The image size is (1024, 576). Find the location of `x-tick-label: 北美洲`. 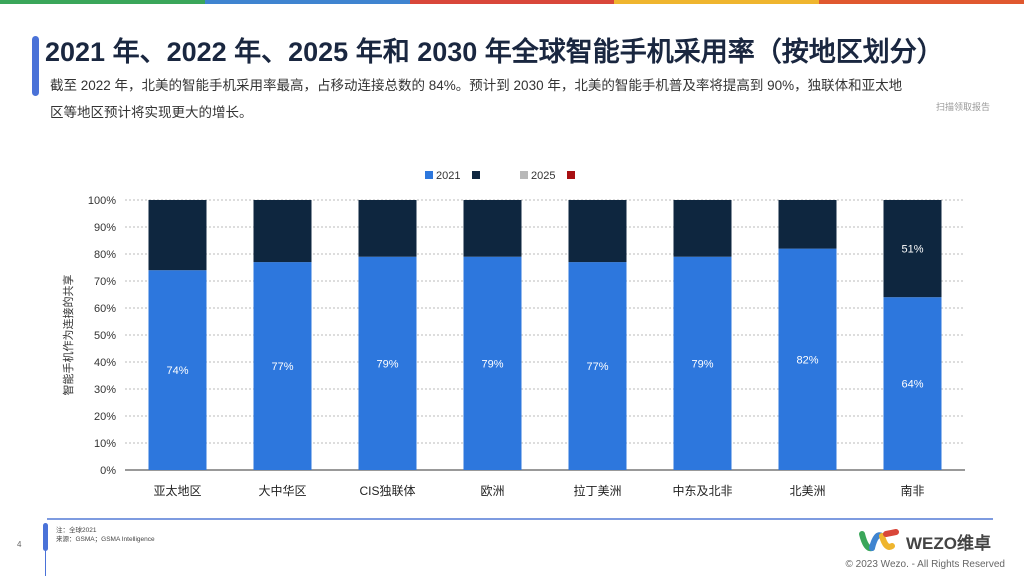

x-tick-label: 北美洲 is located at coordinates (807, 491).